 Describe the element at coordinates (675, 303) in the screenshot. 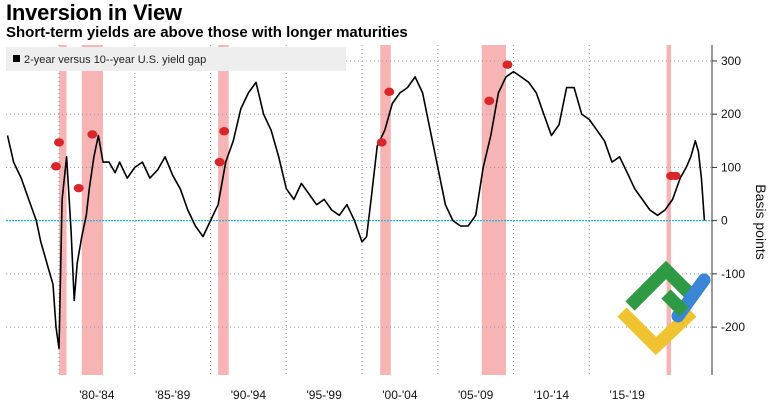

I see `logo-stroke-green` at that location.